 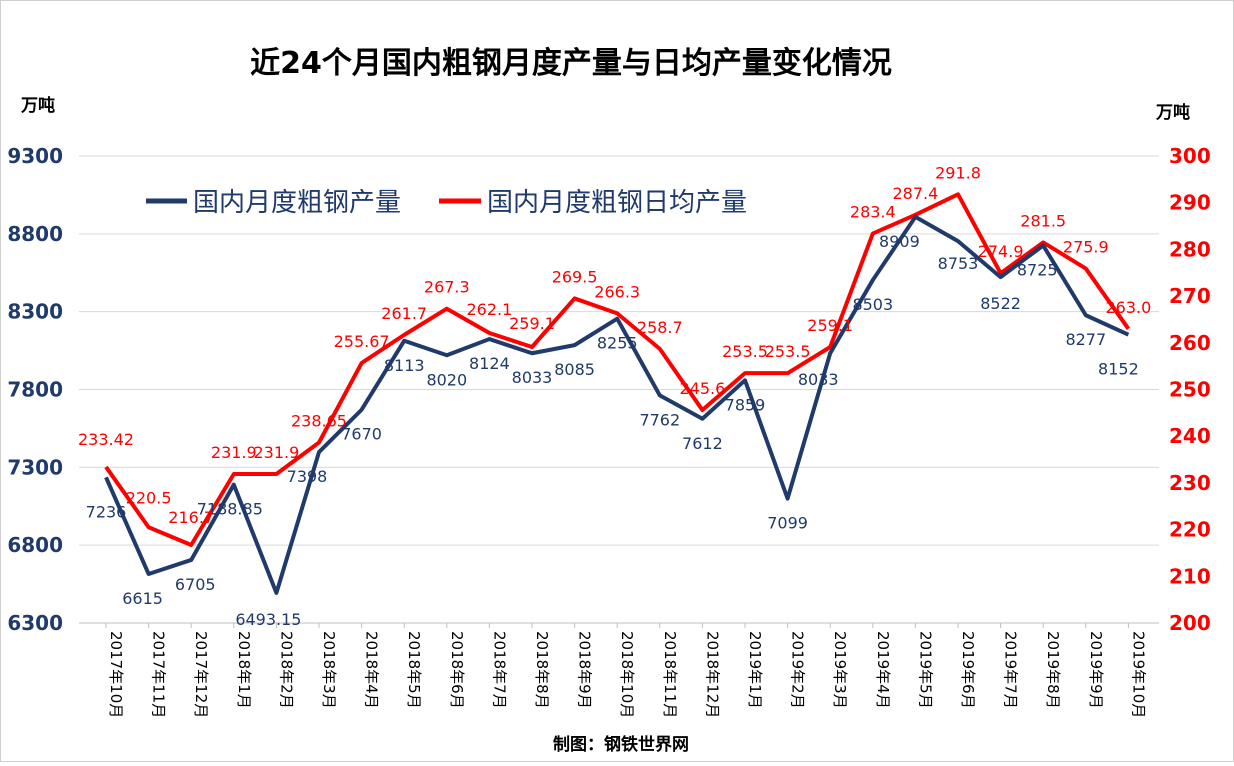 What do you see at coordinates (702, 388) in the screenshot?
I see `data-label-daily: 245.6` at bounding box center [702, 388].